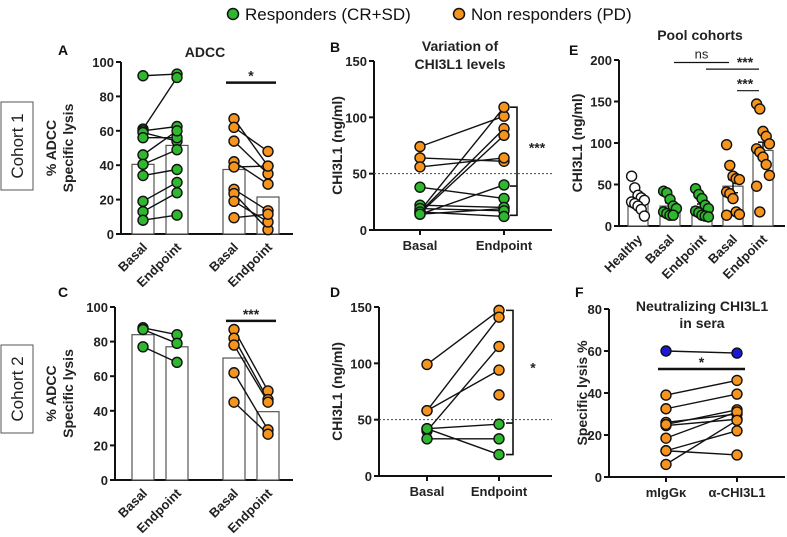  What do you see at coordinates (701, 323) in the screenshot?
I see `panel-title: in sera` at bounding box center [701, 323].